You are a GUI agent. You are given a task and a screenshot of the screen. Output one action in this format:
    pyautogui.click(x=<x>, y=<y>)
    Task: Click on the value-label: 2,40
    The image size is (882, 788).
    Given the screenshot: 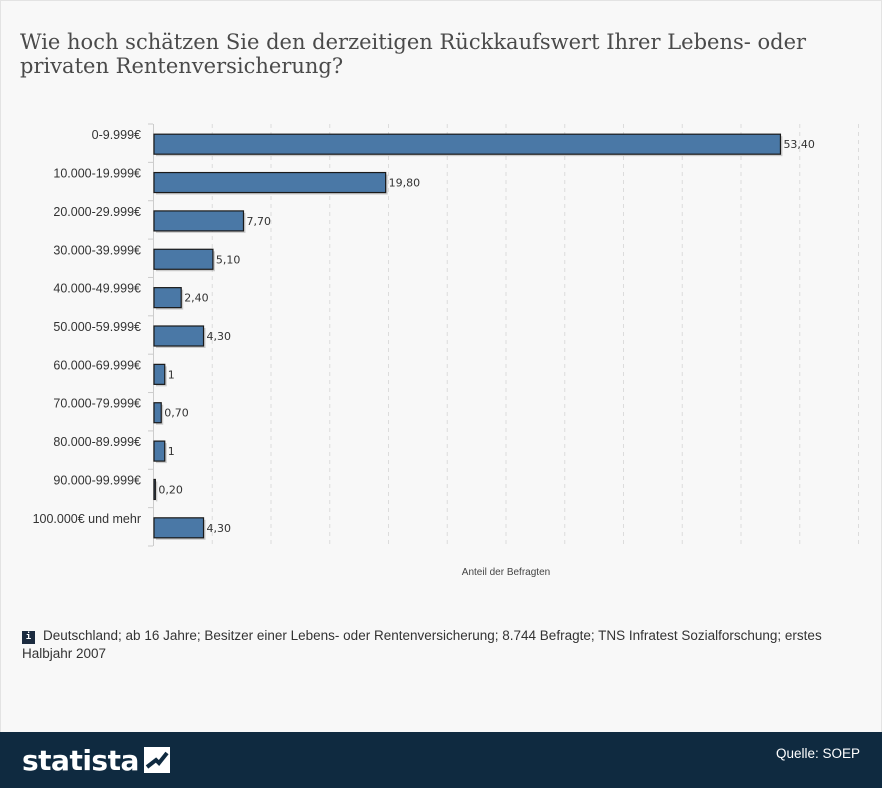 What is the action you would take?
    pyautogui.click(x=196, y=298)
    